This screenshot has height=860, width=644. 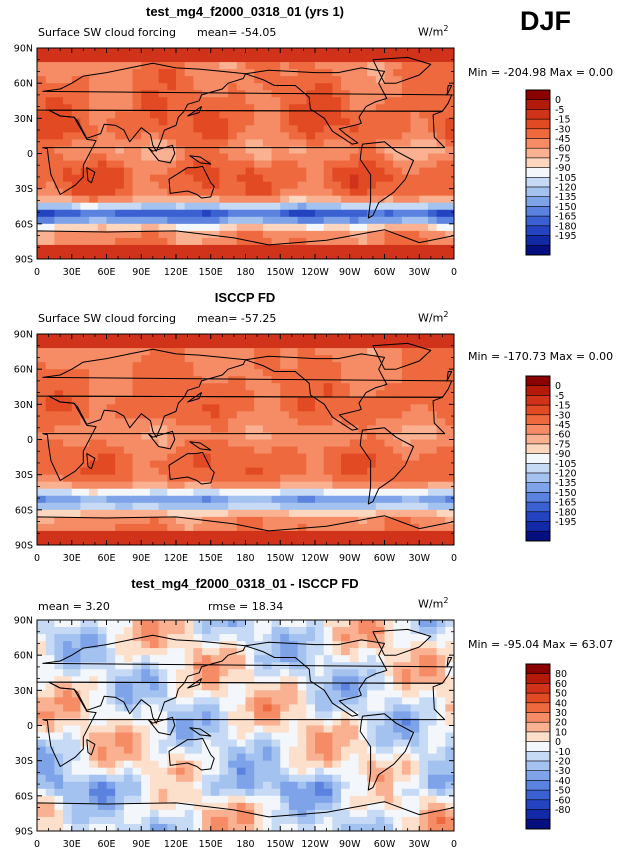 What do you see at coordinates (237, 32) in the screenshot?
I see `panel-1-mean: mean= -54.05` at bounding box center [237, 32].